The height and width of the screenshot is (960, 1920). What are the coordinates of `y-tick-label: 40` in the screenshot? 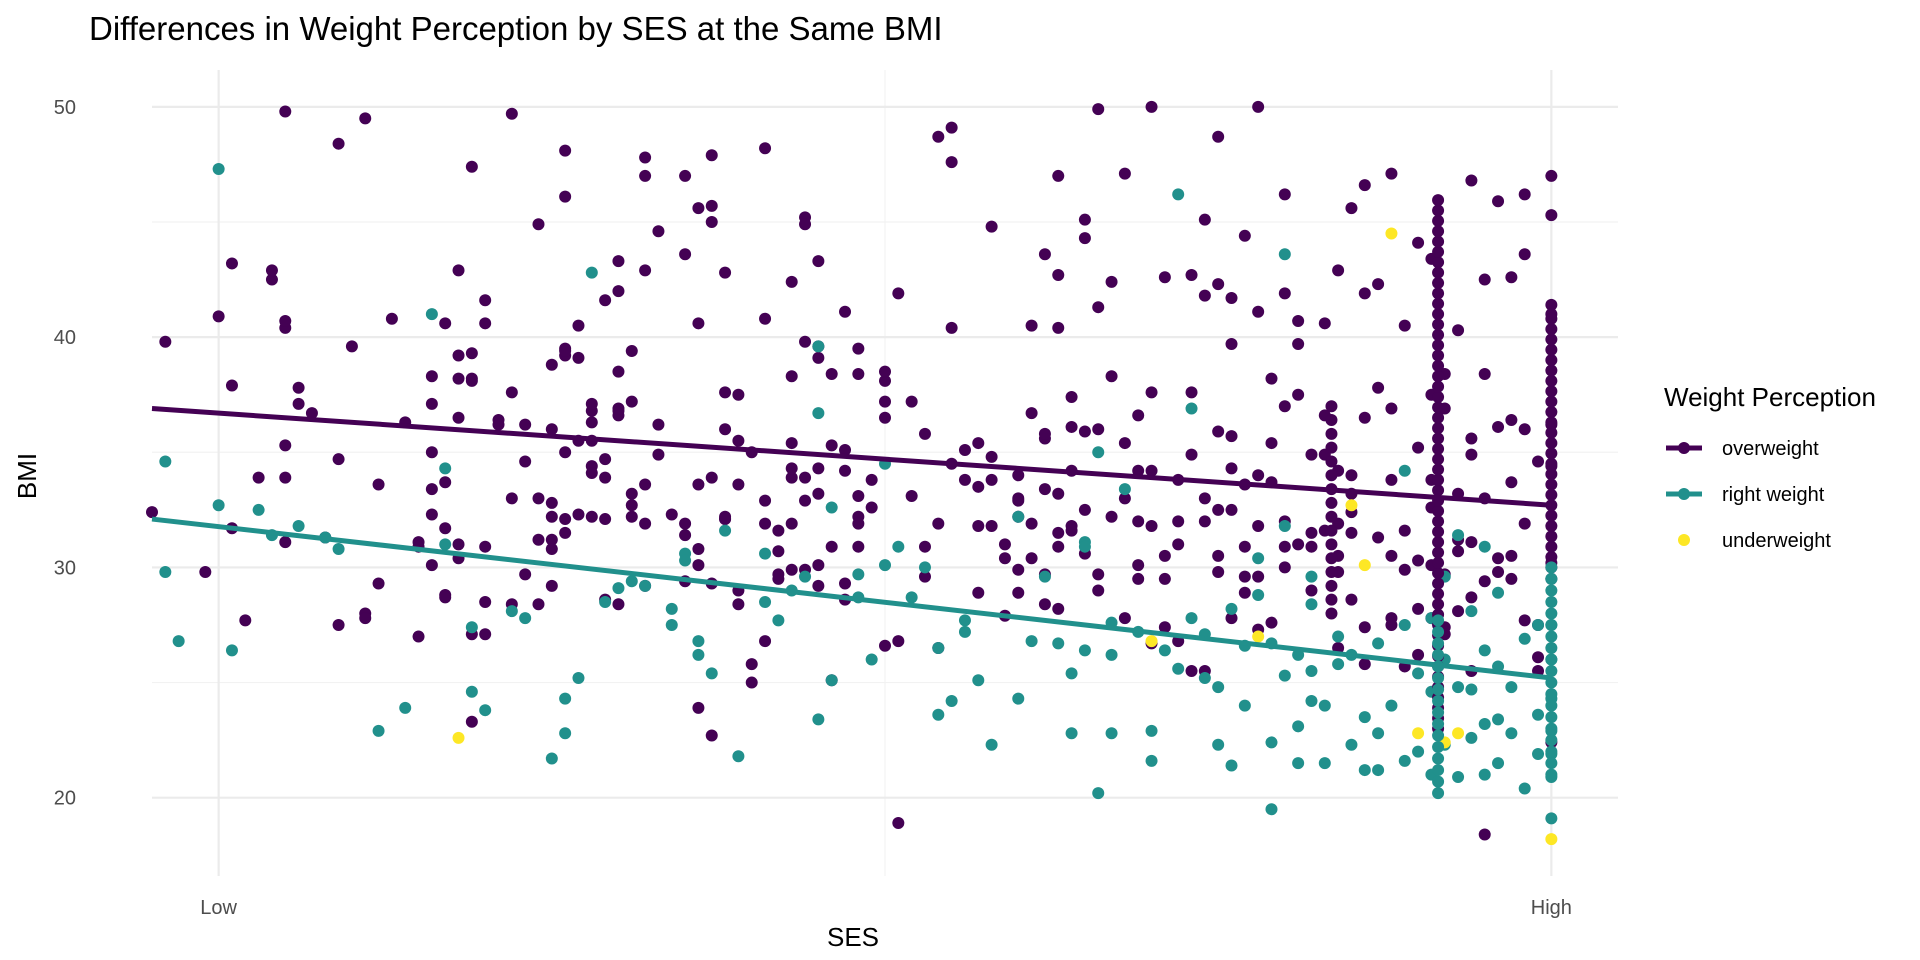 It's located at (65, 338).